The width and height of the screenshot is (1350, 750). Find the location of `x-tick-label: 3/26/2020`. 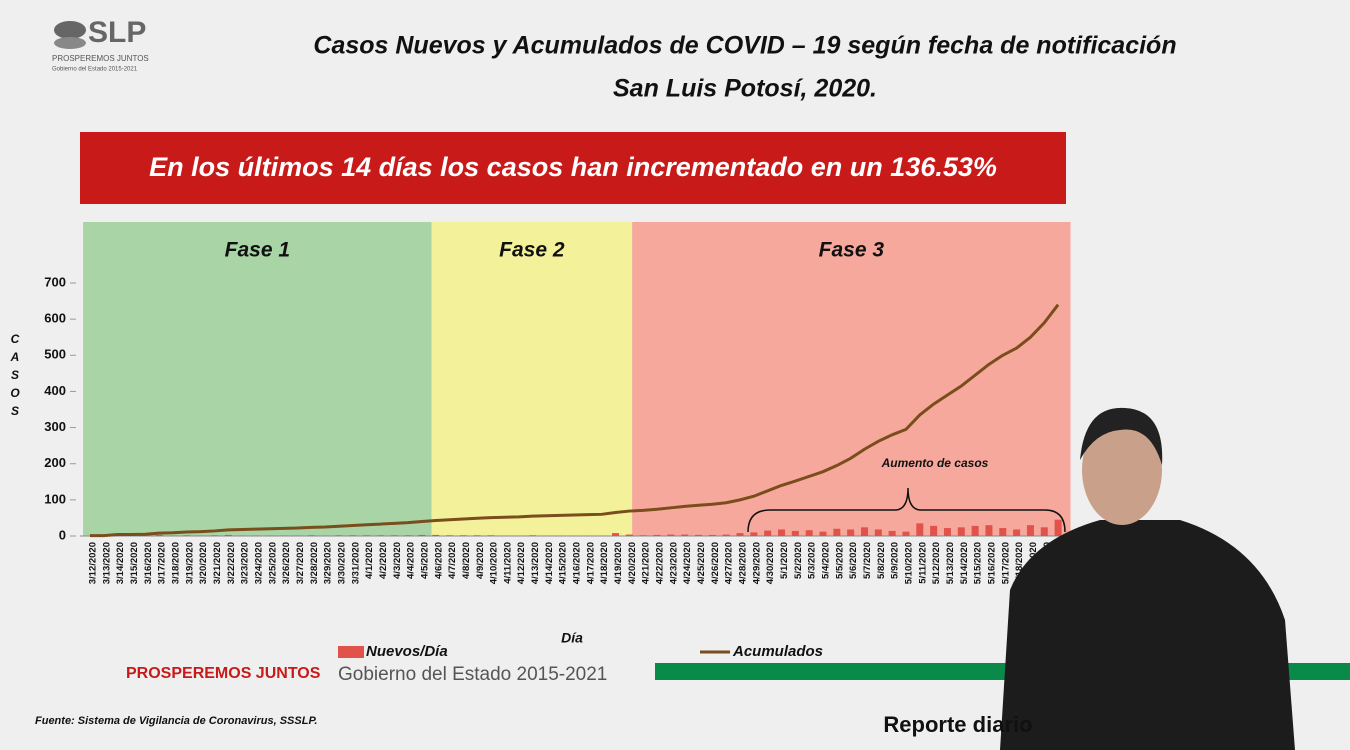

x-tick-label: 3/26/2020 is located at coordinates (286, 563).